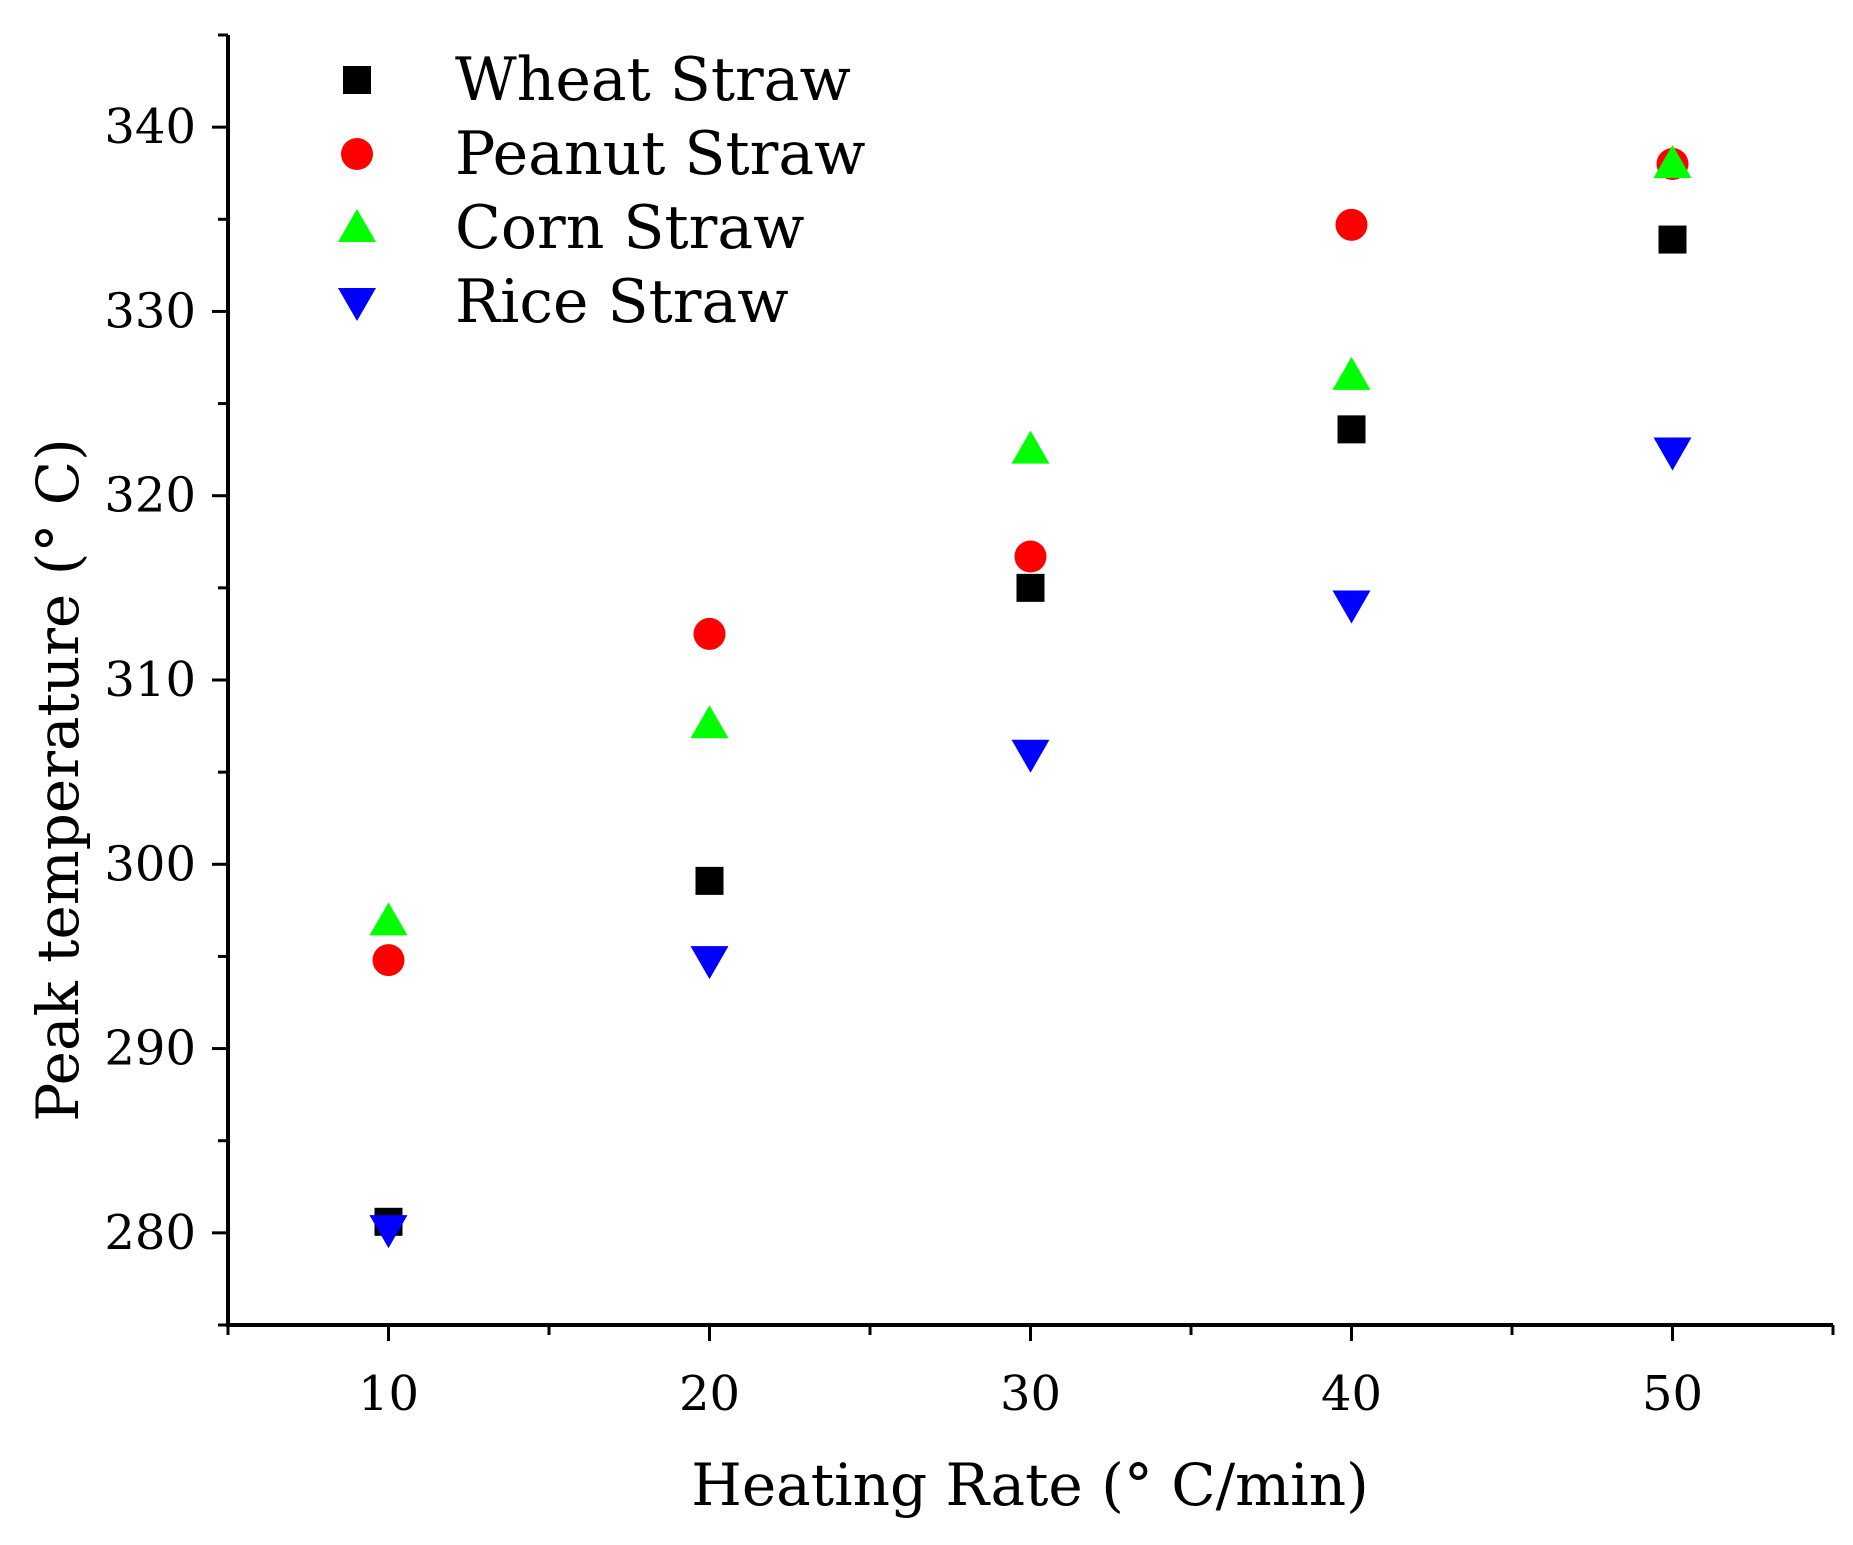 The width and height of the screenshot is (1853, 1545). What do you see at coordinates (629, 228) in the screenshot?
I see `legend-label-corn-straw: Corn Straw` at bounding box center [629, 228].